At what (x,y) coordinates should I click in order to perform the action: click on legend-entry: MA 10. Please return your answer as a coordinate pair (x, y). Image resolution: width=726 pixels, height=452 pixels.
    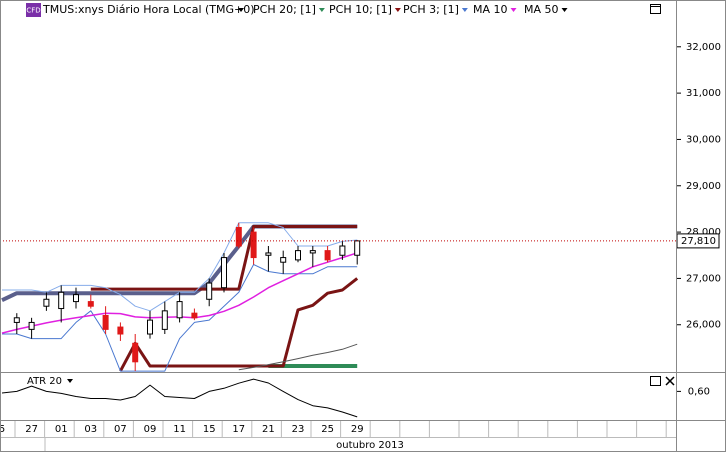
    Looking at the image, I should click on (490, 9).